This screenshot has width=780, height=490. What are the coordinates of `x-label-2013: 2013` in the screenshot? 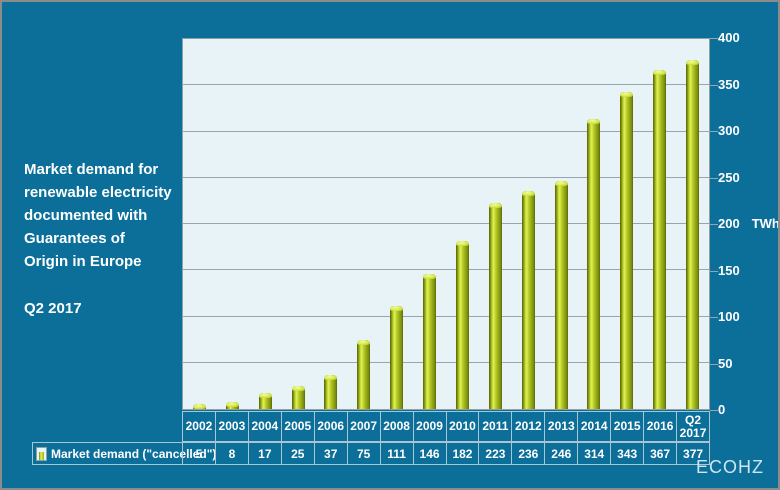 It's located at (561, 426).